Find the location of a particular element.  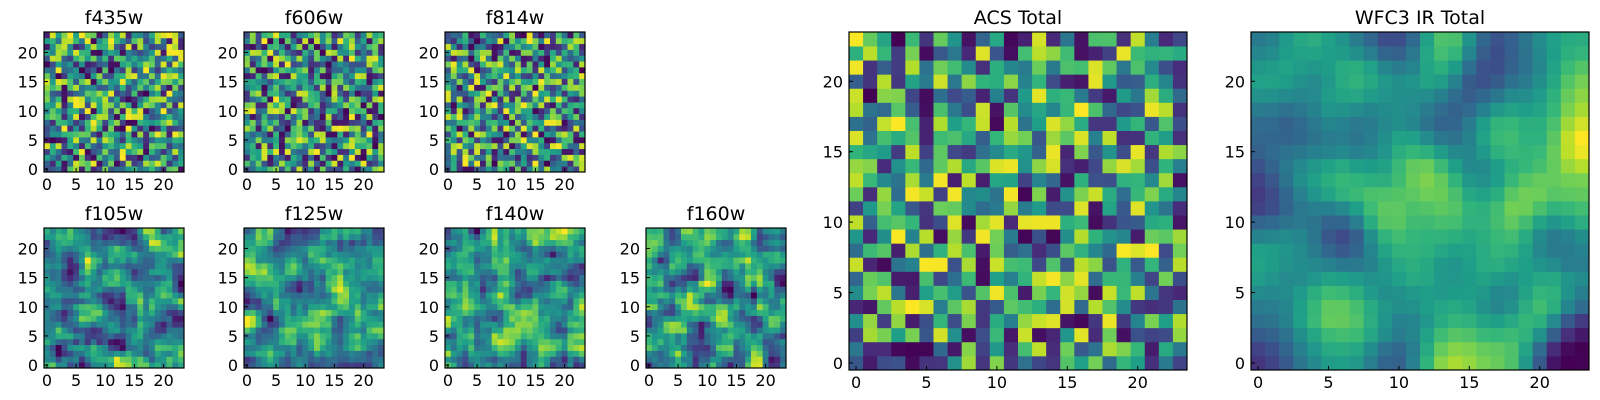

y-tick-label: 5 is located at coordinates (233, 140).